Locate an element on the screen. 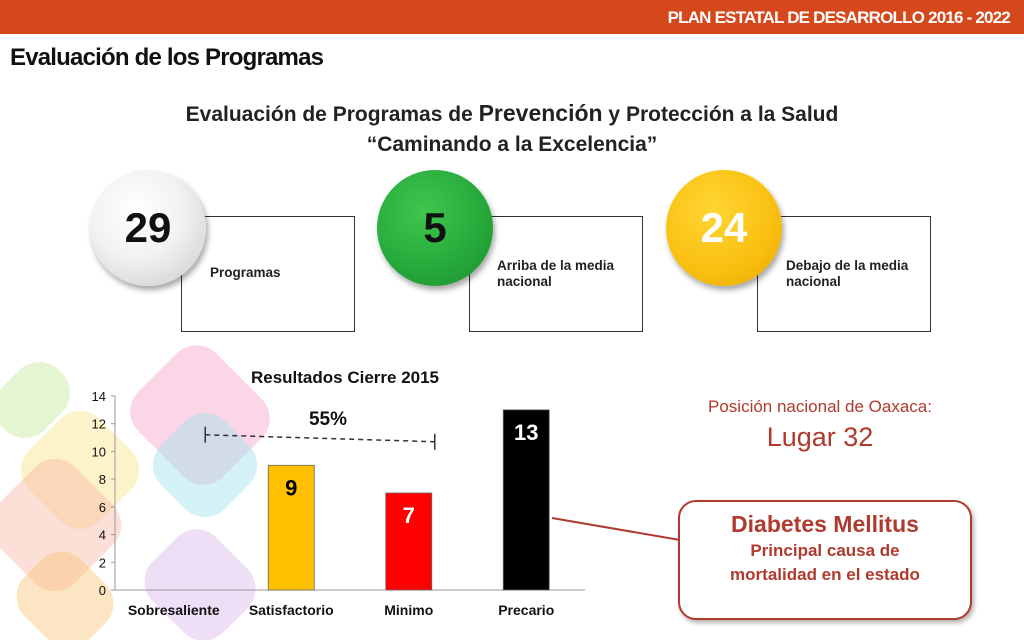 The height and width of the screenshot is (640, 1024). stat-label-debajo: Debajo de la media nacional is located at coordinates (847, 273).